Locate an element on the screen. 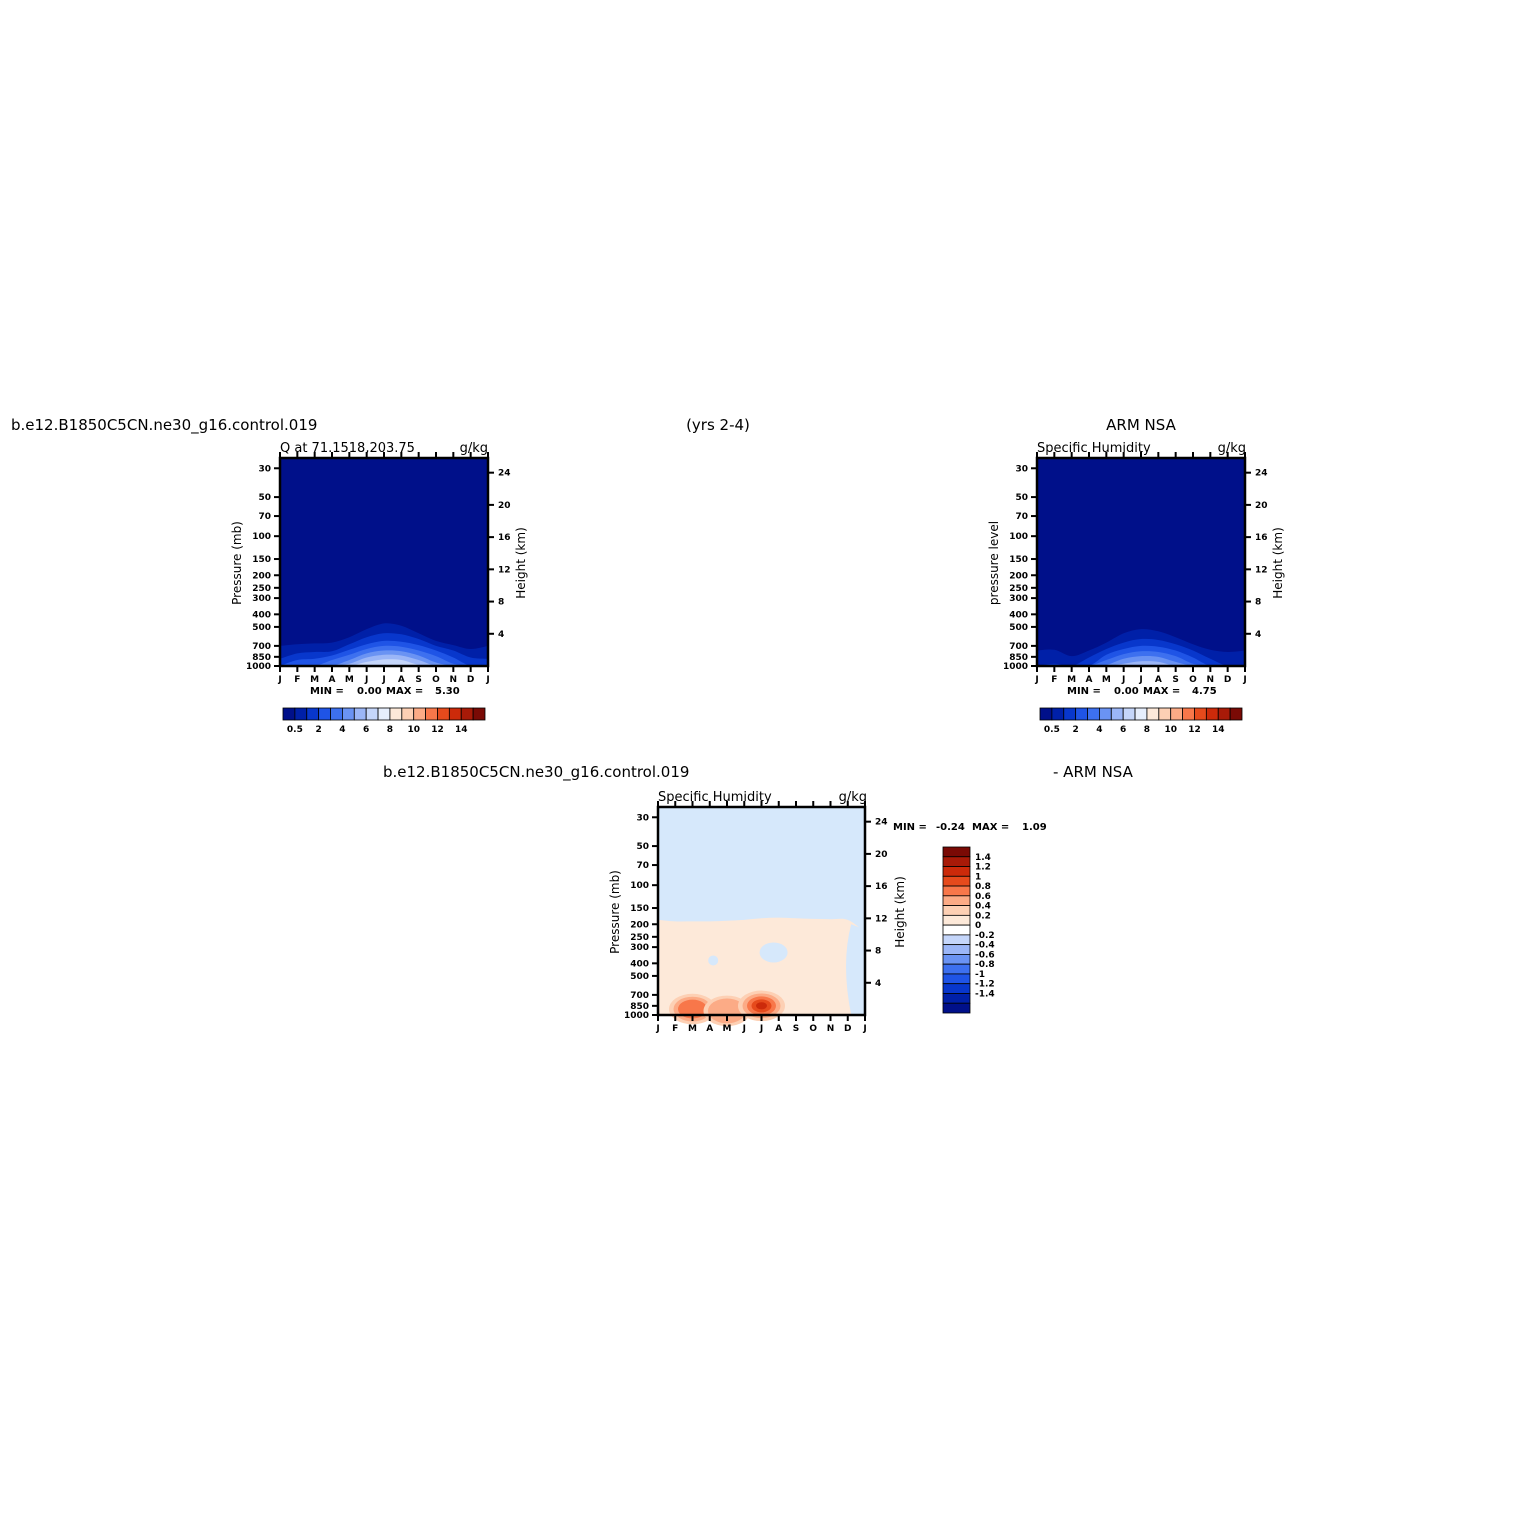 The width and height of the screenshot is (1525, 1525). obs-ytick-label: 400 is located at coordinates (1018, 615).